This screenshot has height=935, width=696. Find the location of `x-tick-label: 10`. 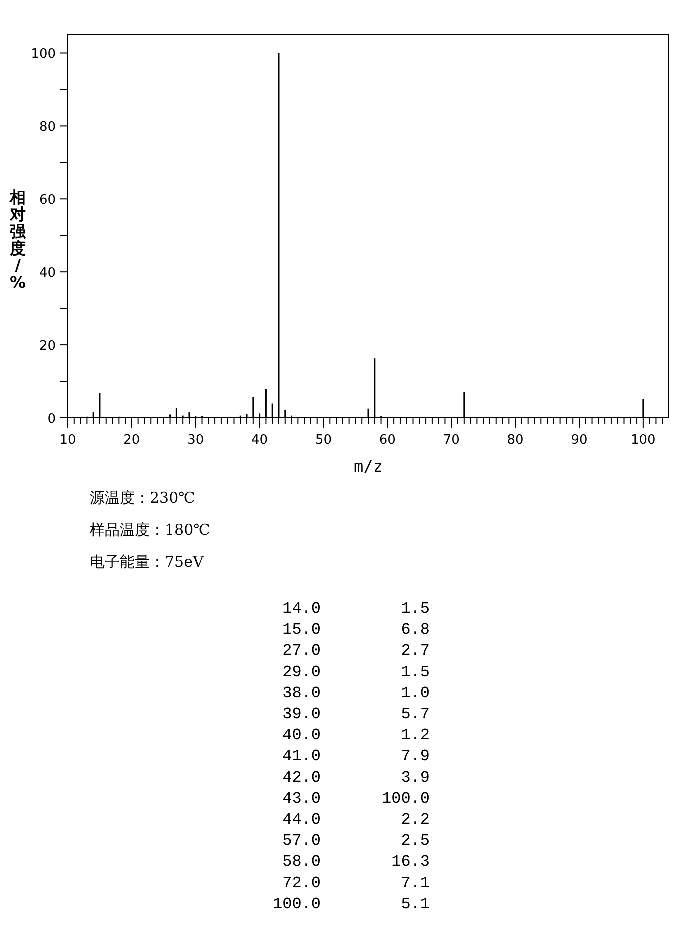

x-tick-label: 10 is located at coordinates (68, 440).